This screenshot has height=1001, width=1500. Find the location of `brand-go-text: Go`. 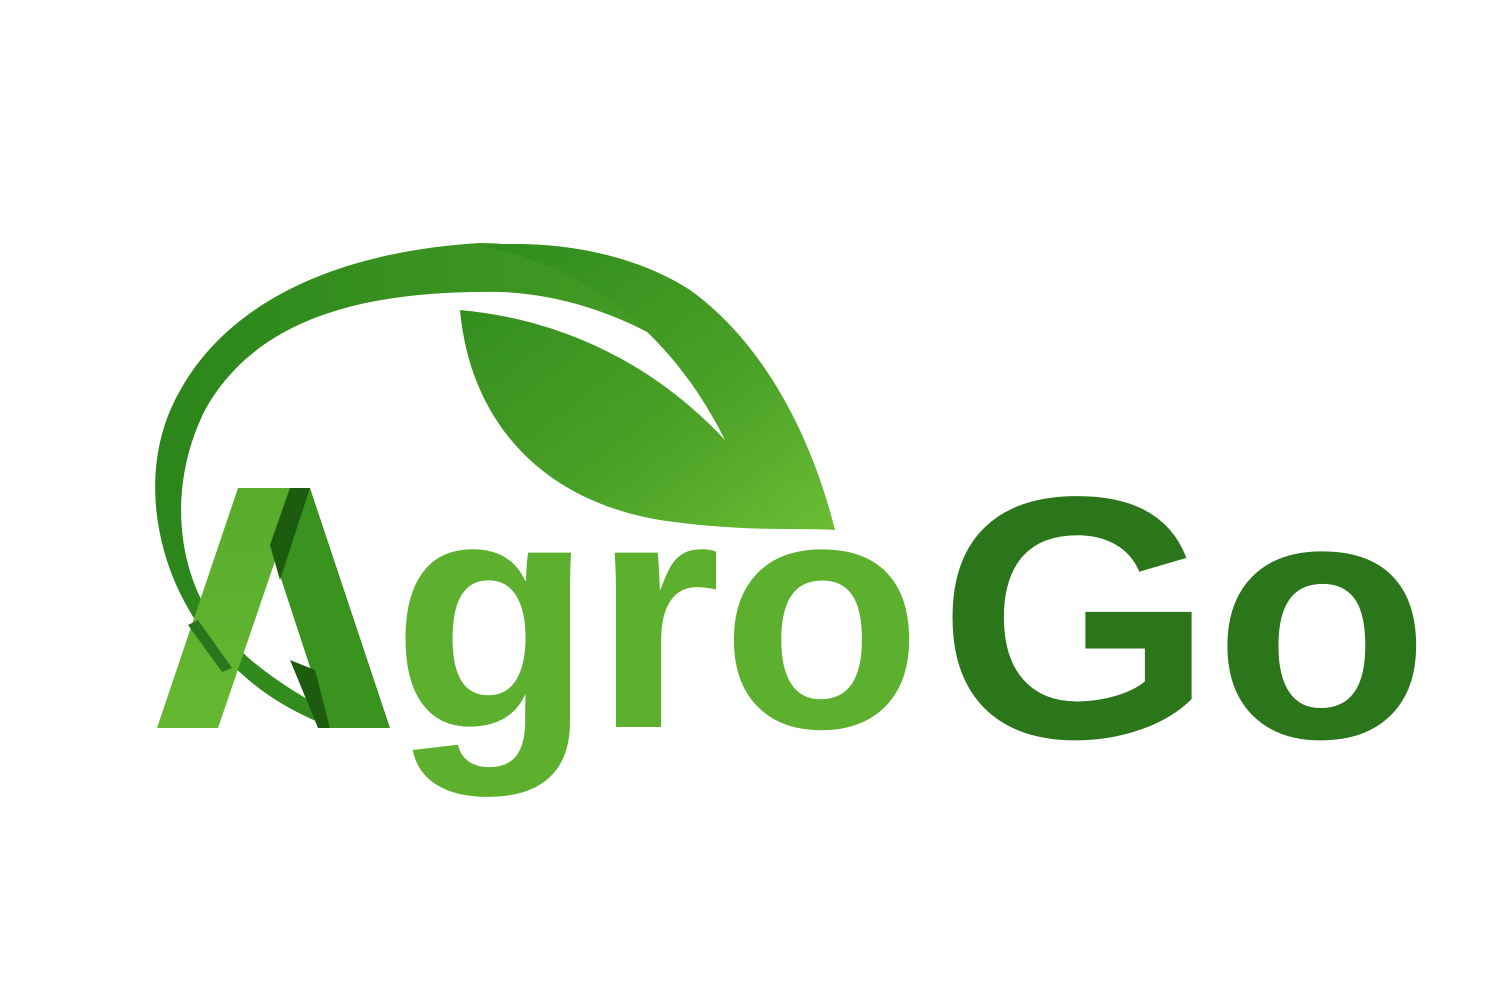

brand-go-text: Go is located at coordinates (1184, 618).